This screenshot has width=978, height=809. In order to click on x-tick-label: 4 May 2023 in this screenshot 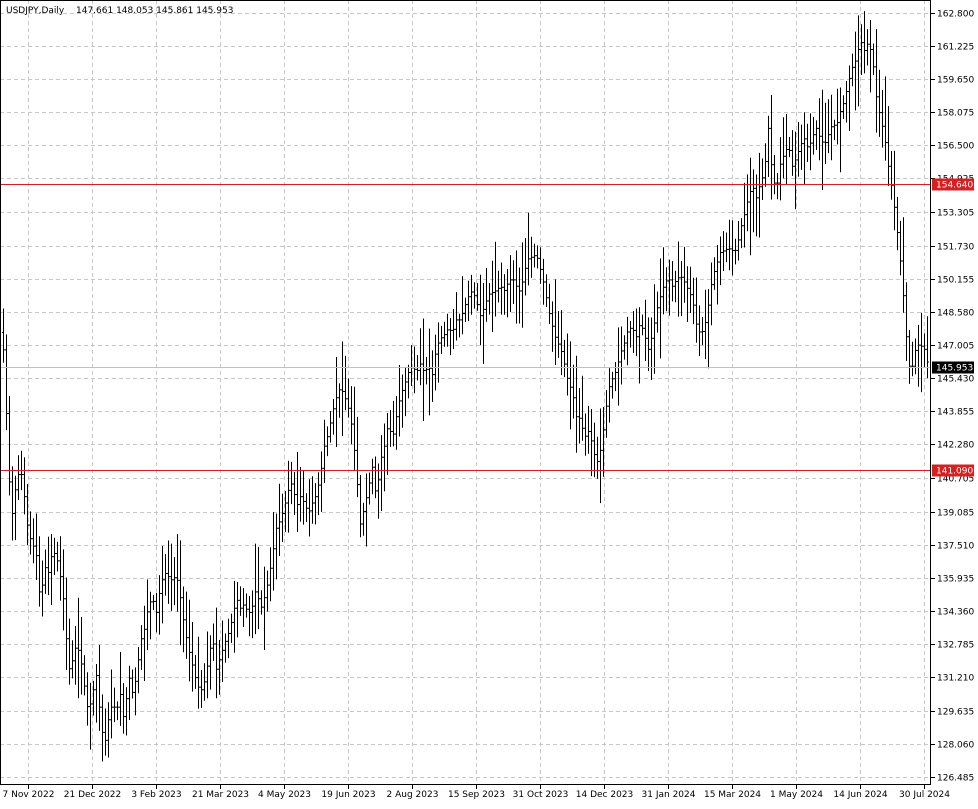, I will do `click(284, 795)`.